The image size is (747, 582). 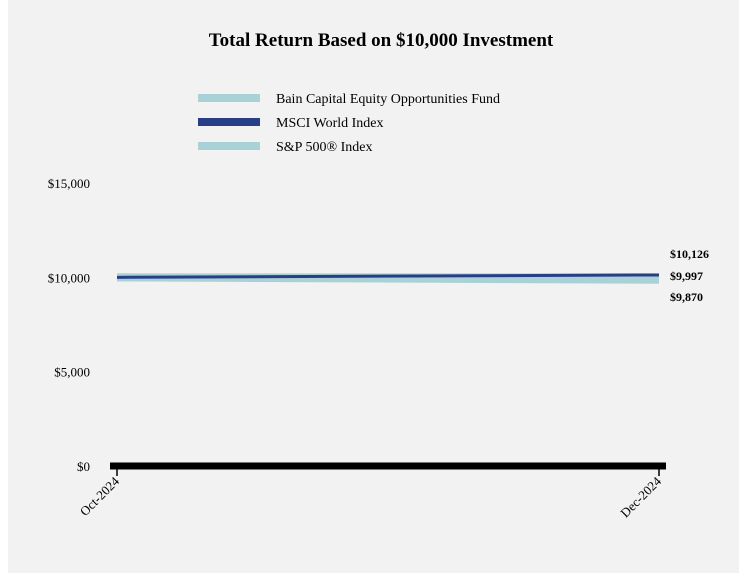 I want to click on y-tick-label: $15,000, so click(x=69, y=183).